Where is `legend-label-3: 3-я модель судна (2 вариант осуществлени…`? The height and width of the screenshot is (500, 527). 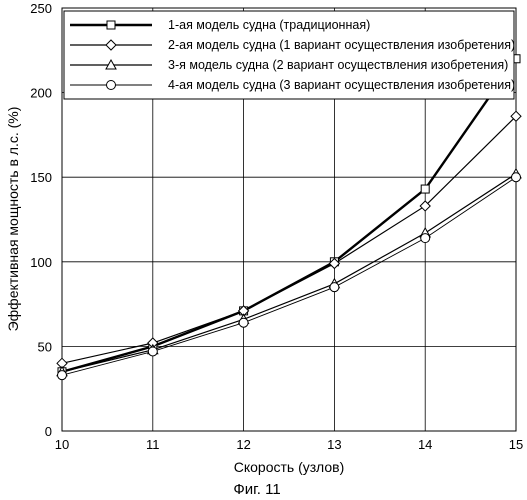 legend-label-3: 3-я модель судна (2 вариант осуществлени… is located at coordinates (338, 65).